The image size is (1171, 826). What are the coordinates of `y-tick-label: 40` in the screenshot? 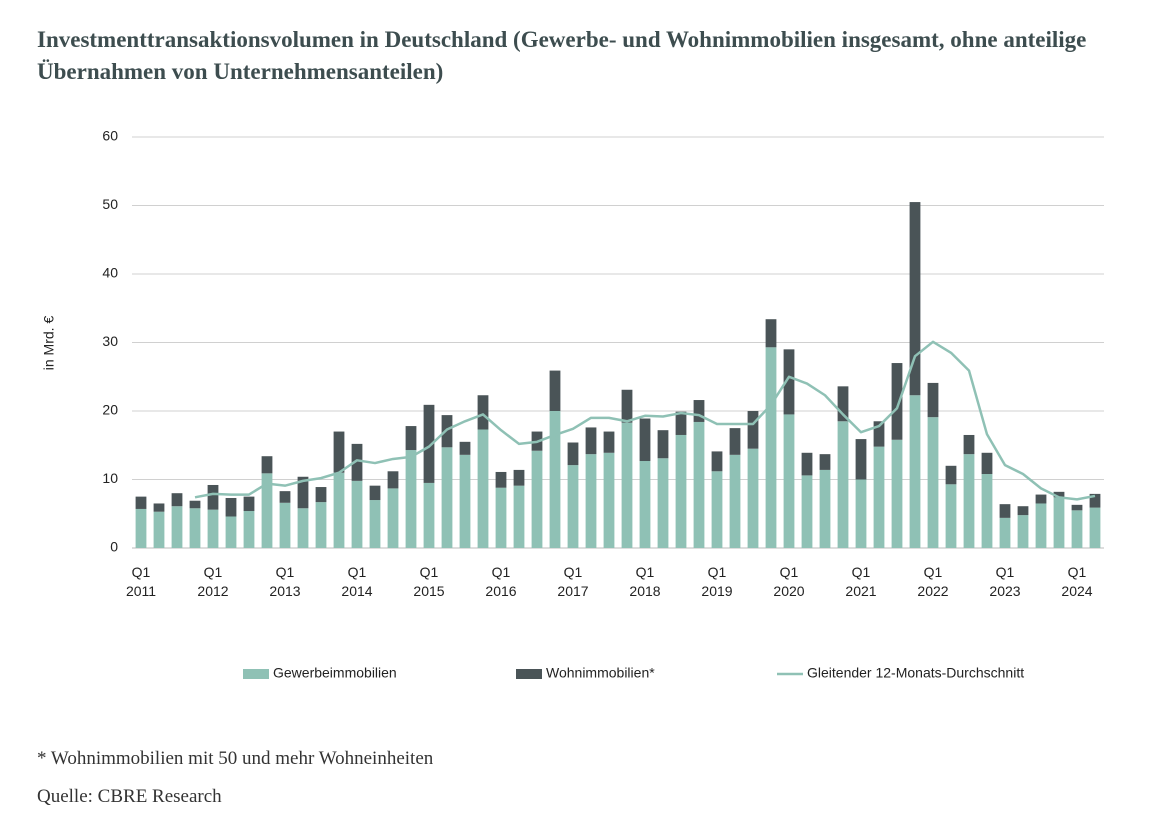 It's located at (110, 273).